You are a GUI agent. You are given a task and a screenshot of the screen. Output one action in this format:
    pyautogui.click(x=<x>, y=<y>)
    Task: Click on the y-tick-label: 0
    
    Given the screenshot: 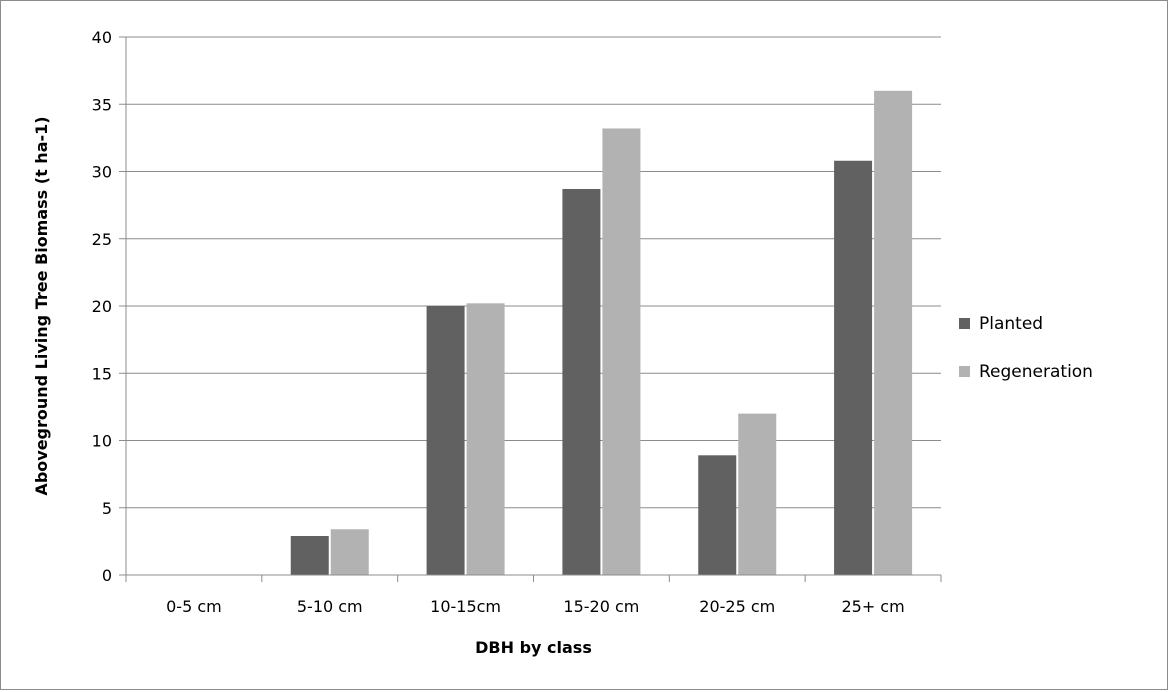 What is the action you would take?
    pyautogui.click(x=107, y=575)
    